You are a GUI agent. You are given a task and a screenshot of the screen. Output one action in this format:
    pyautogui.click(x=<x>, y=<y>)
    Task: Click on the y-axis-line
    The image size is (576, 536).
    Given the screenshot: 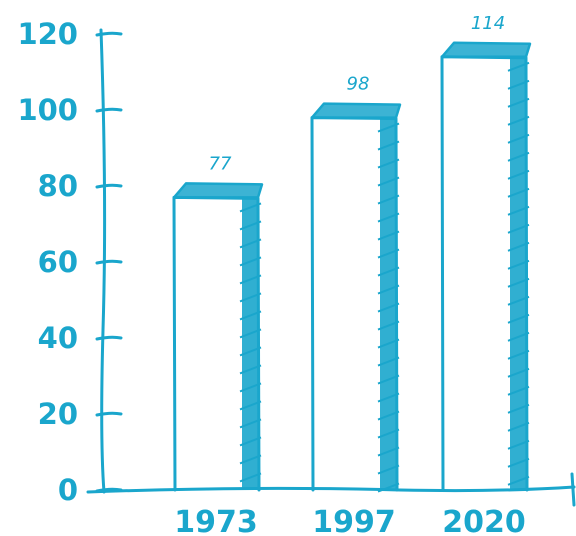 What is the action you would take?
    pyautogui.click(x=103, y=261)
    